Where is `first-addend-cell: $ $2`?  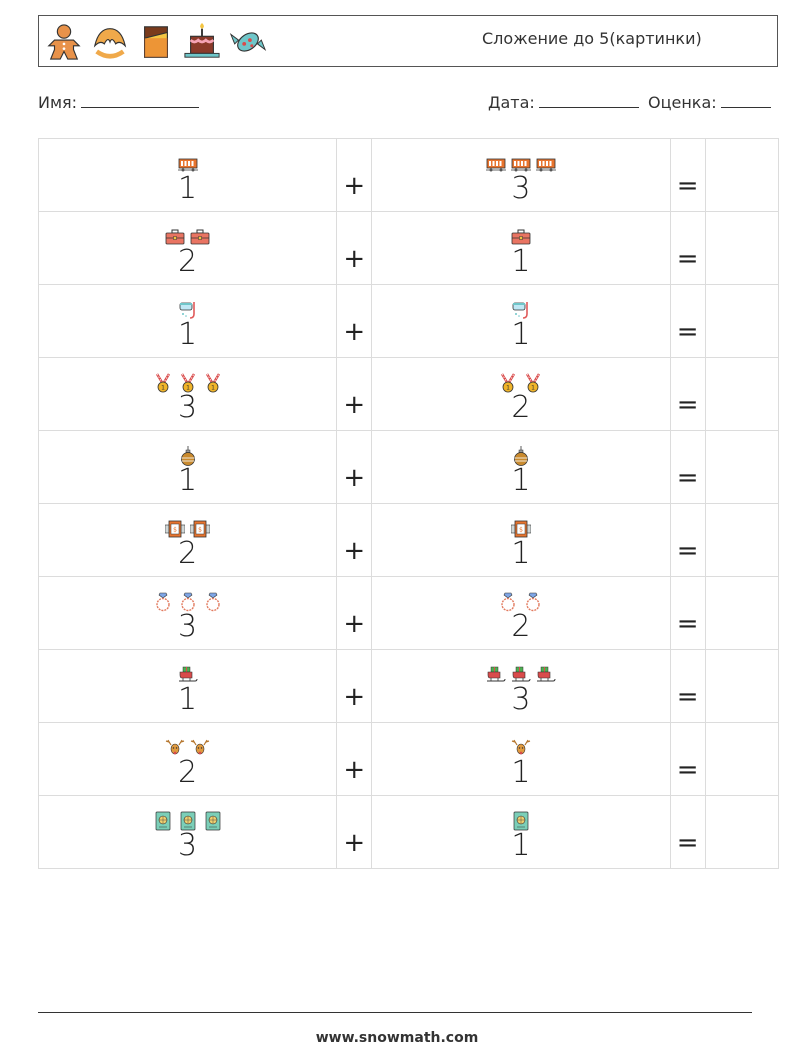
first-addend-cell: $ $2 is located at coordinates (187, 540).